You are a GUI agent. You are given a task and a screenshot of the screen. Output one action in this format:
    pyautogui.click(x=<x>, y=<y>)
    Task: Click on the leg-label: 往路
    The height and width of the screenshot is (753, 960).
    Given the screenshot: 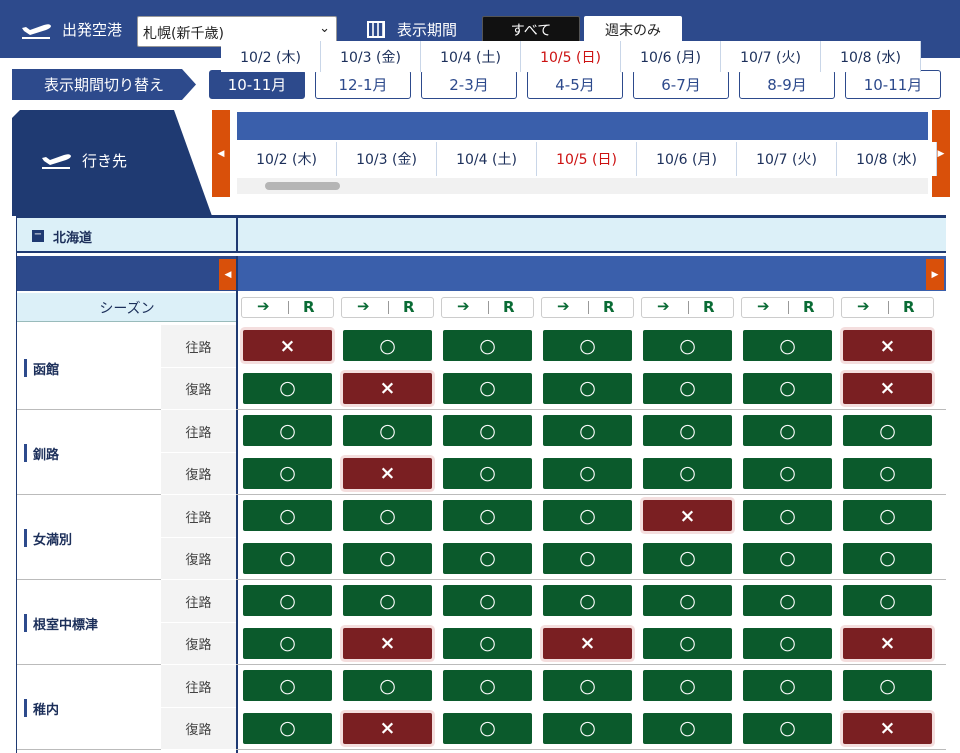 What is the action you would take?
    pyautogui.click(x=198, y=433)
    